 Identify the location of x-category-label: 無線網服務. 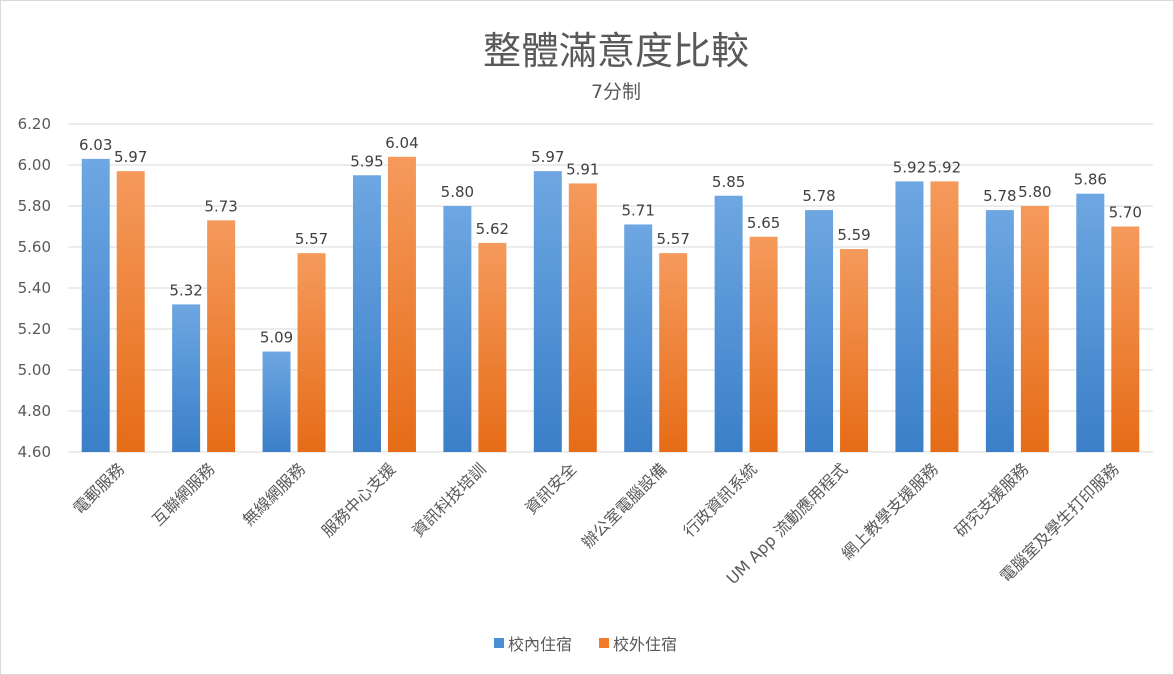
(274, 494).